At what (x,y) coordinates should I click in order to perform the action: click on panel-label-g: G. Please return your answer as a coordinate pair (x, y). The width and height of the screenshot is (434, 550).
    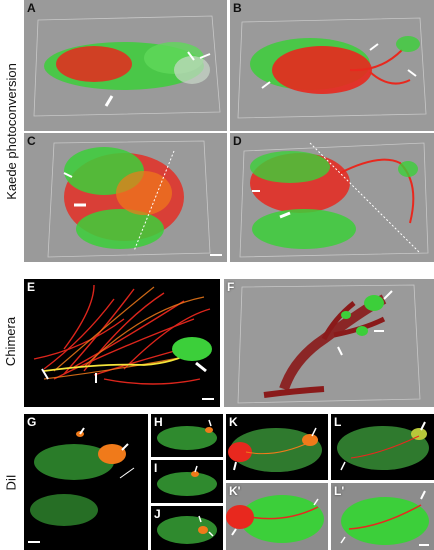
    Looking at the image, I should click on (32, 422).